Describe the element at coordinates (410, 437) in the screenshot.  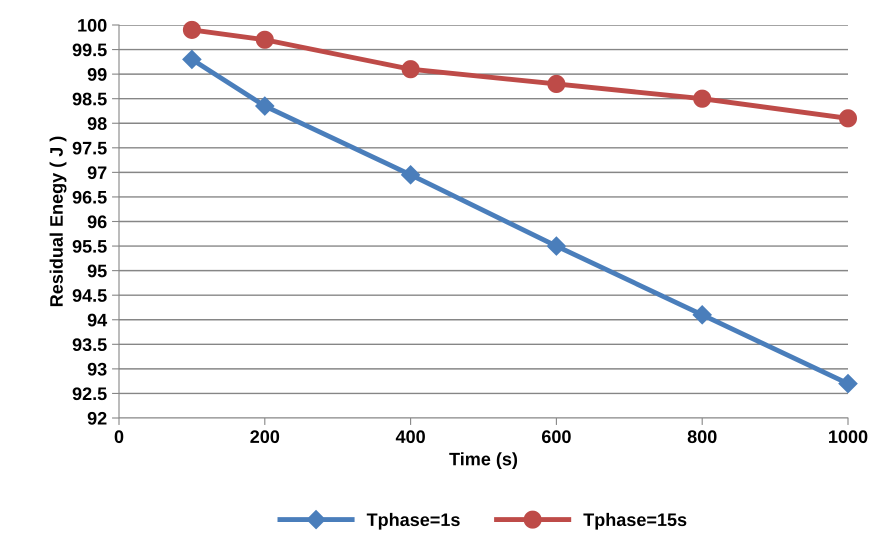
I see `x-tick-label: 400` at that location.